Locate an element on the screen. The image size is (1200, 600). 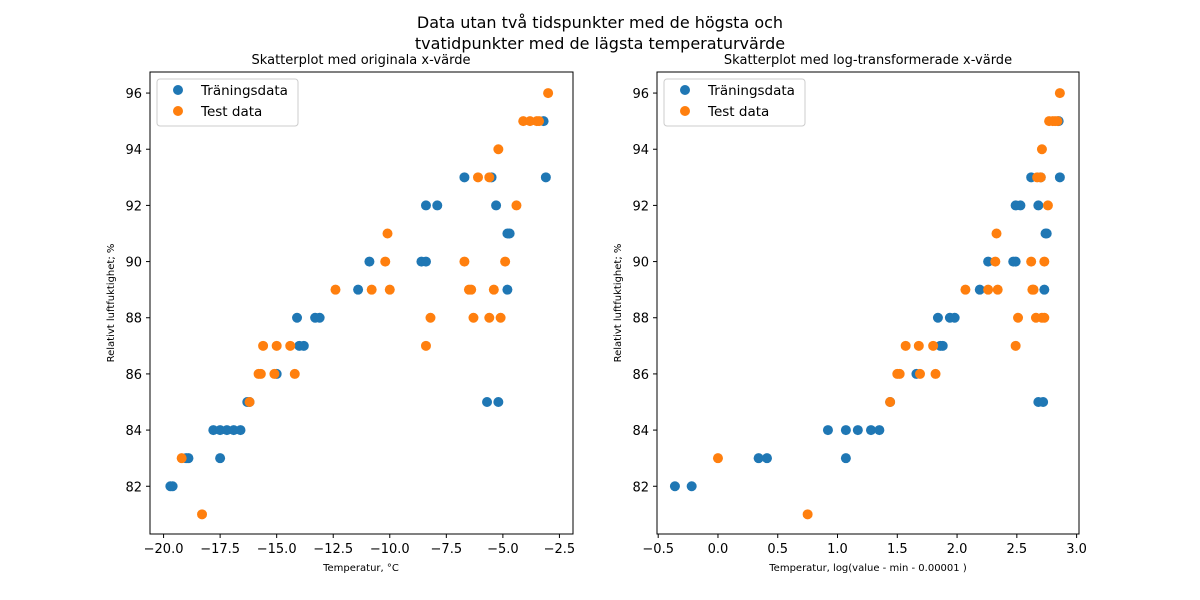
left-x-tick-label: −10.0 is located at coordinates (390, 549).